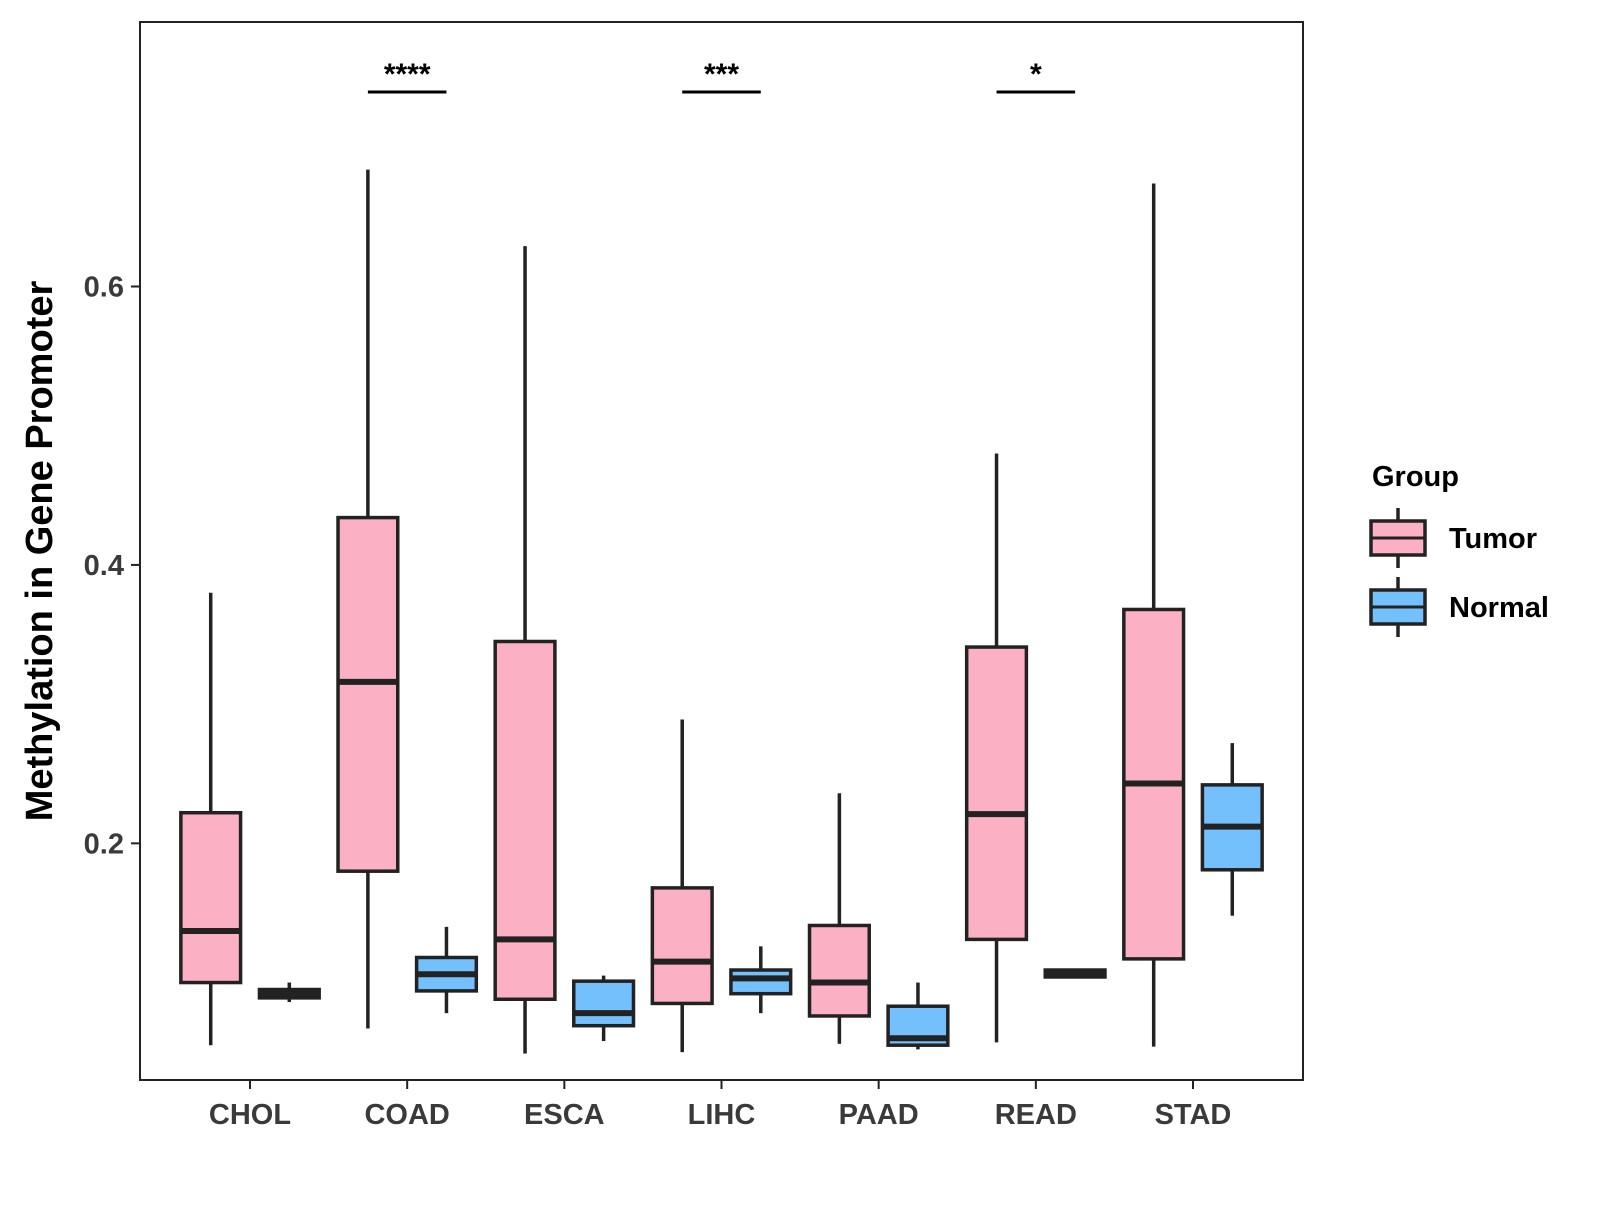 The image size is (1600, 1205). What do you see at coordinates (1493, 539) in the screenshot?
I see `legend-label-tumor: Tumor` at bounding box center [1493, 539].